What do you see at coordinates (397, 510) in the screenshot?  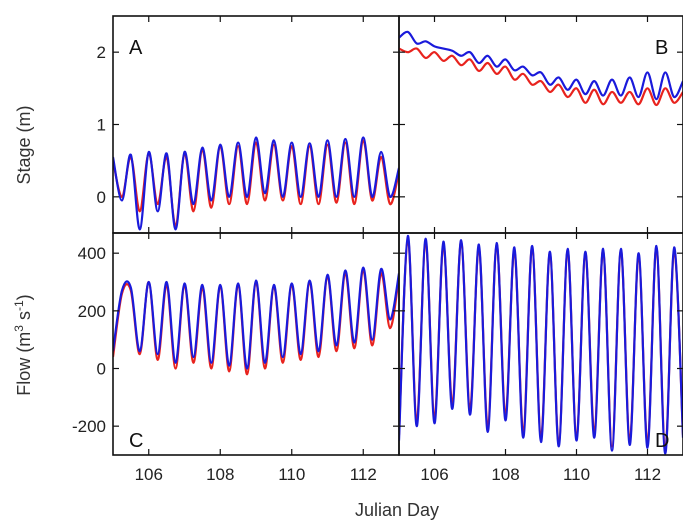 I see `x-axis-title: Julian Day` at bounding box center [397, 510].